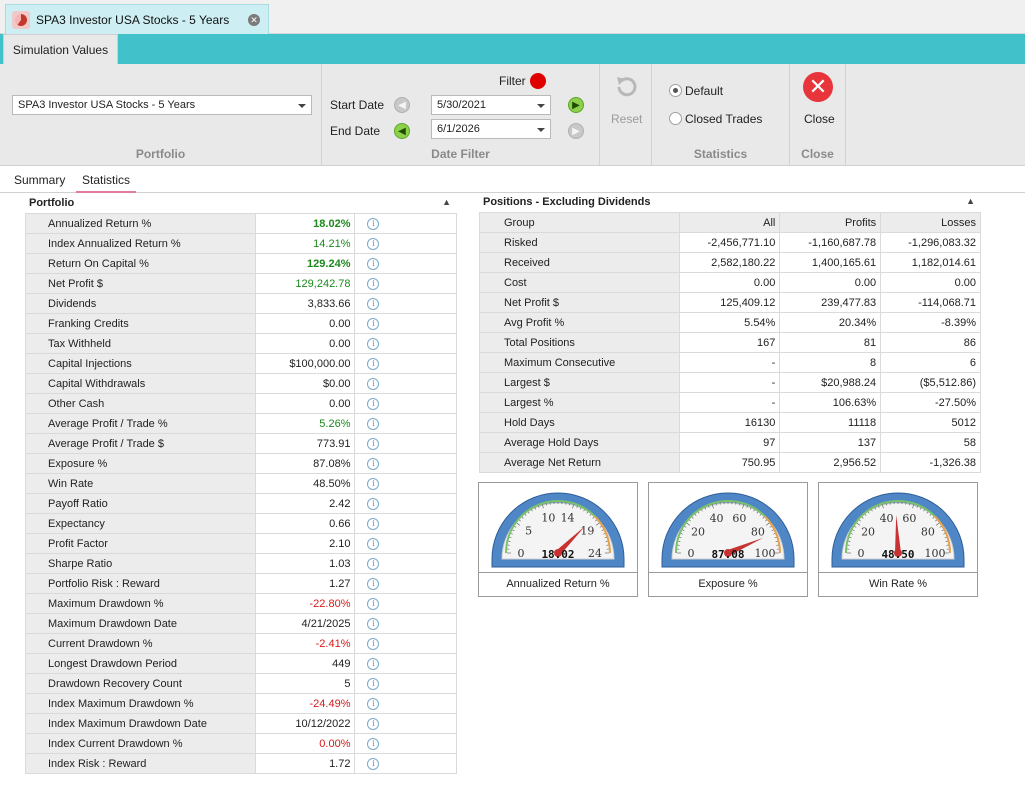 The height and width of the screenshot is (794, 1025). What do you see at coordinates (724, 119) in the screenshot?
I see `closed-trades-radio-label: Closed Trades` at bounding box center [724, 119].